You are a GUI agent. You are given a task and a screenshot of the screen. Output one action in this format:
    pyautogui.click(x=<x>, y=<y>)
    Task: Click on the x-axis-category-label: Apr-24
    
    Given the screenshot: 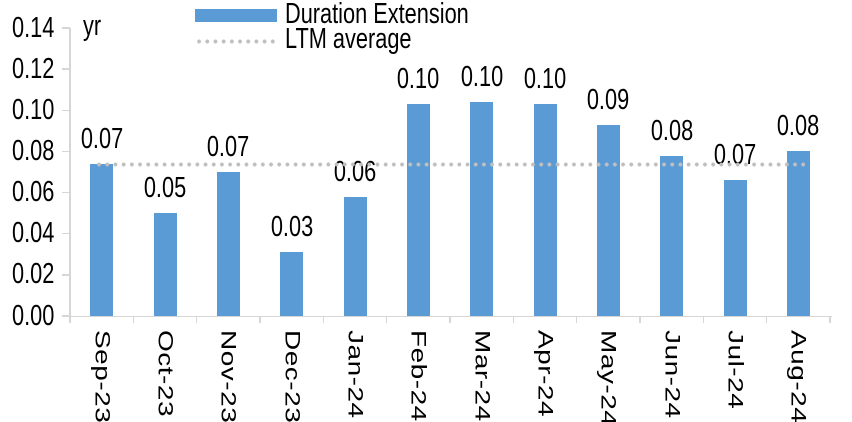 What is the action you would take?
    pyautogui.click(x=545, y=374)
    